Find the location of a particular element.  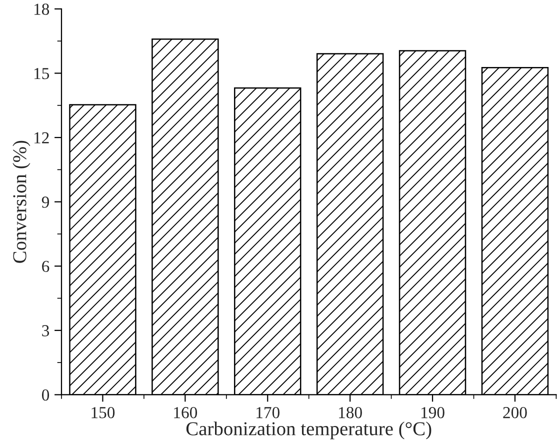

x-axis-title: Carbonization temperature (°C) is located at coordinates (309, 431).